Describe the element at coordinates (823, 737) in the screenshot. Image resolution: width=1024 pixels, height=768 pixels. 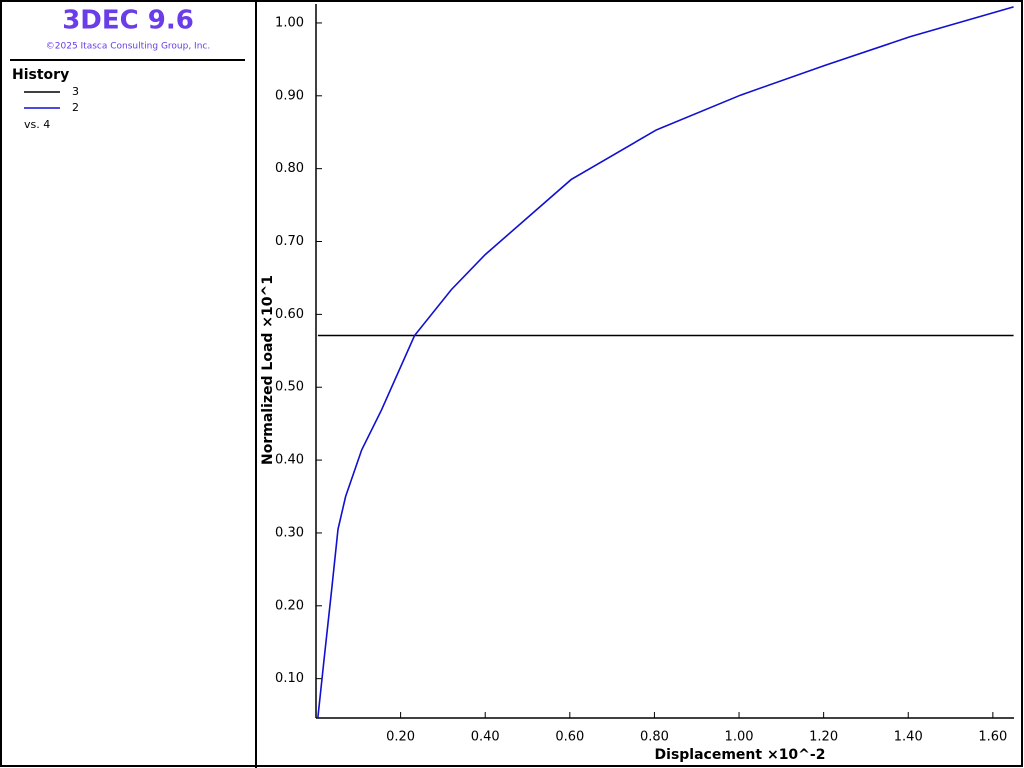
I see `x-tick-label: 1.20` at that location.